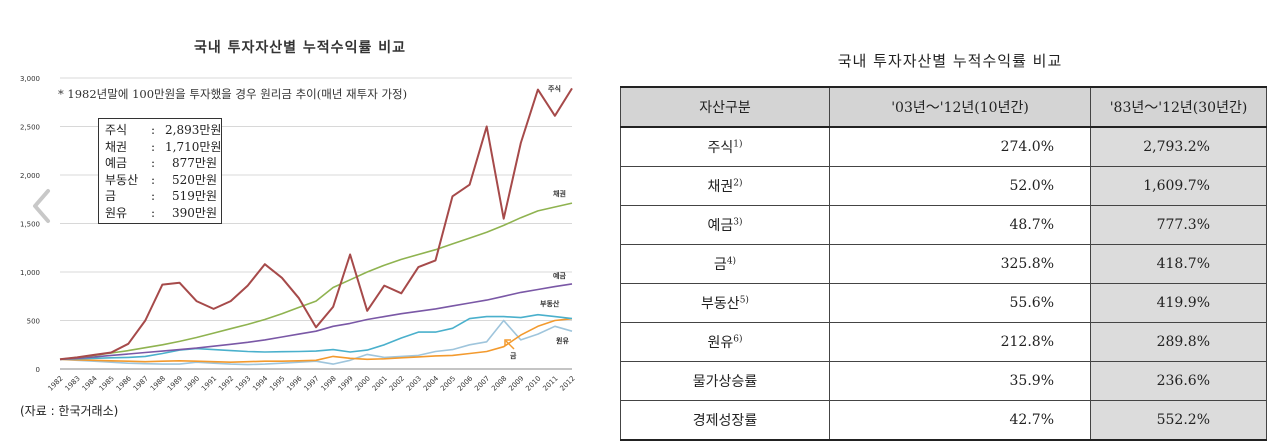  I want to click on gold-pointer-head, so click(507, 342).